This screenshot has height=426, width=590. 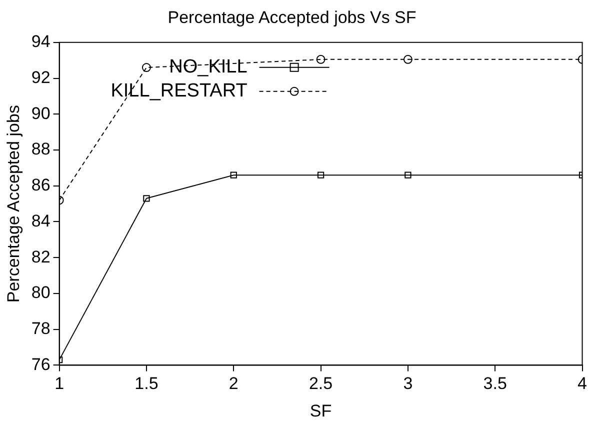 I want to click on y-tick-label: 80, so click(x=40, y=292).